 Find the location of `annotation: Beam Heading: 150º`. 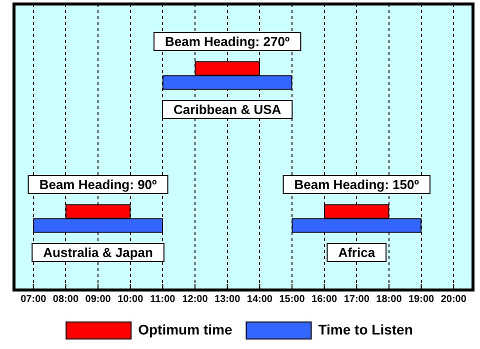

annotation: Beam Heading: 150º is located at coordinates (357, 184).